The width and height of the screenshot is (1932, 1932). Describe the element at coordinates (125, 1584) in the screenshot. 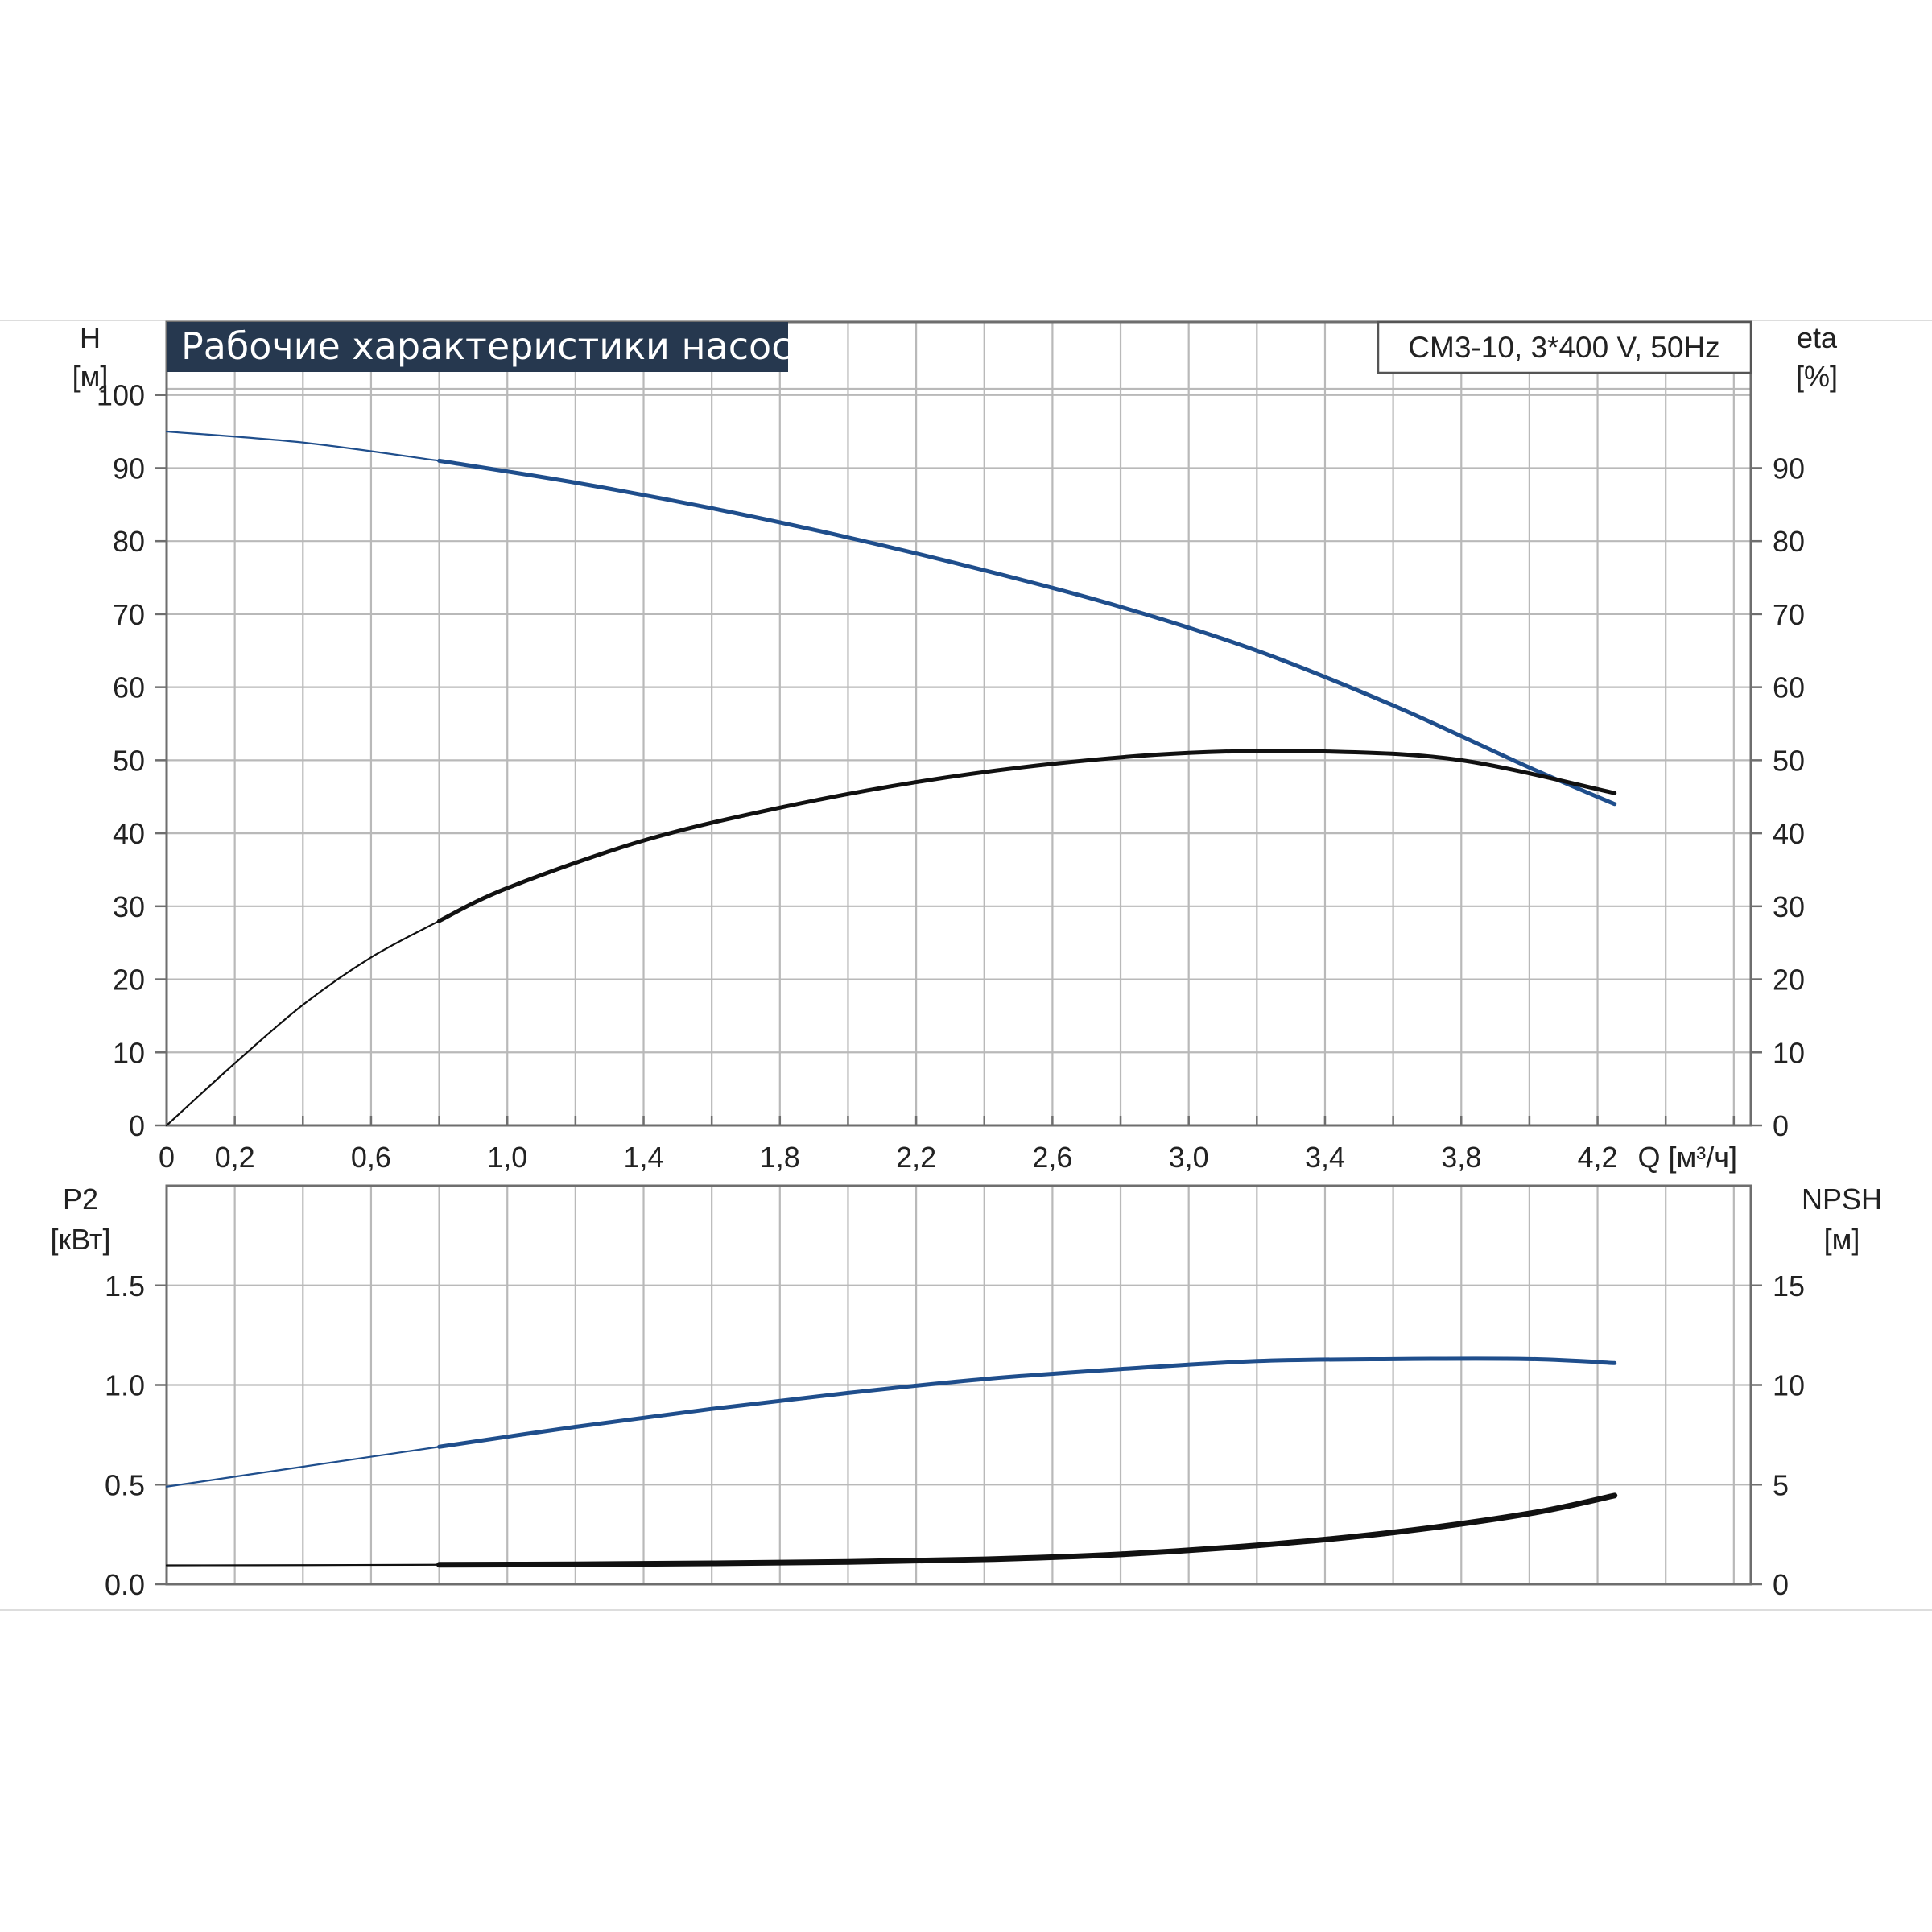

I see `p2-tick-label: 0.0` at that location.